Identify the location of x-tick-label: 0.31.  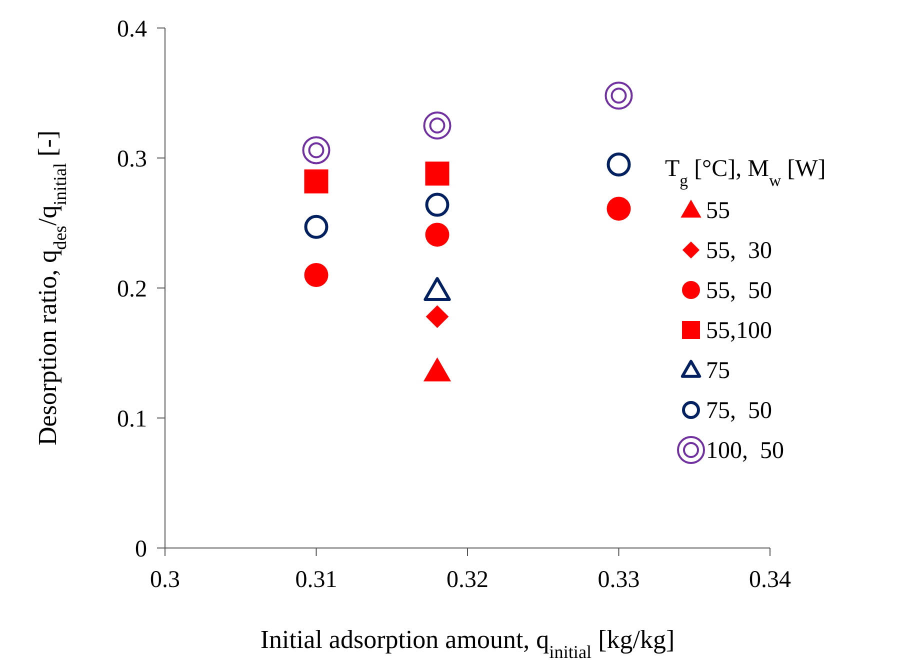
(316, 580).